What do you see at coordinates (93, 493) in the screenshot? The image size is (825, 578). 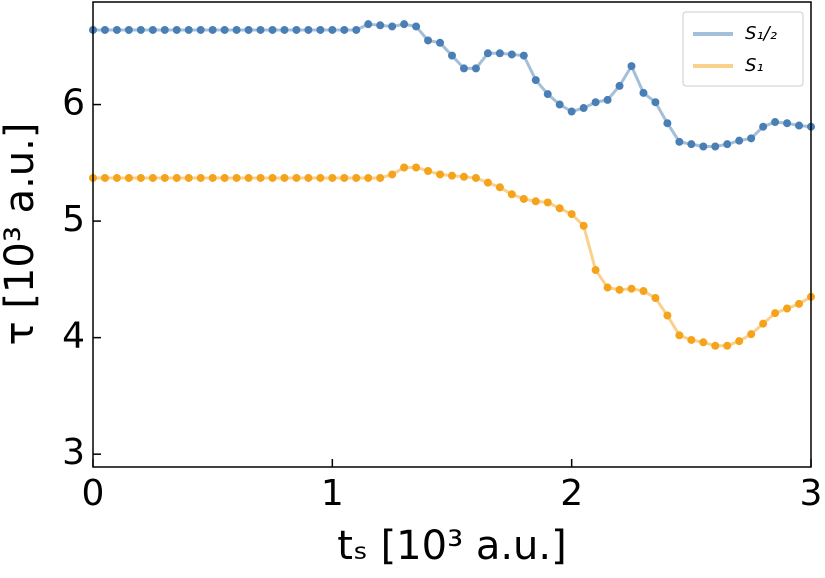 I see `x-tick-label: 0` at bounding box center [93, 493].